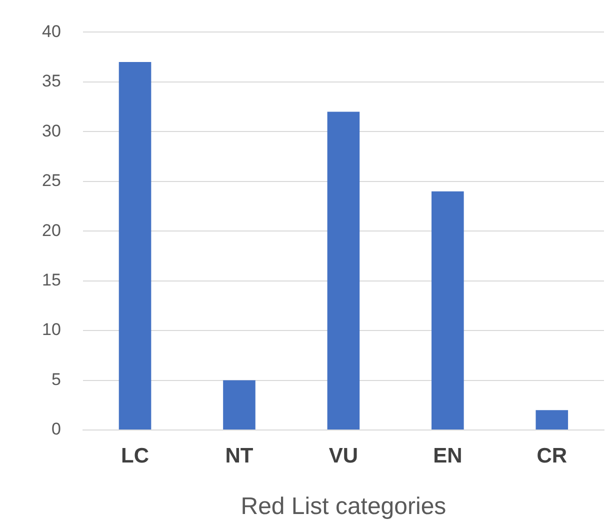 The image size is (608, 526). Describe the element at coordinates (56, 429) in the screenshot. I see `y-tick-label: 0` at that location.